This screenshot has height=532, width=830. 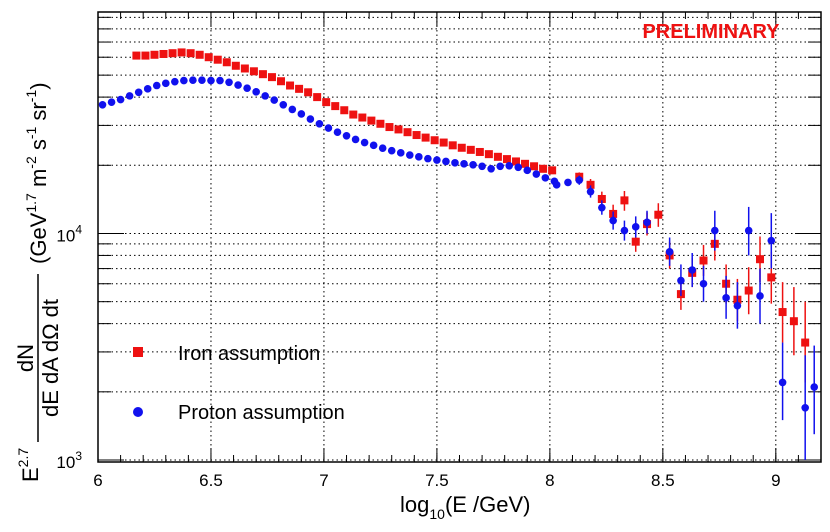 I want to click on x-tick-label: 7, so click(x=323, y=480).